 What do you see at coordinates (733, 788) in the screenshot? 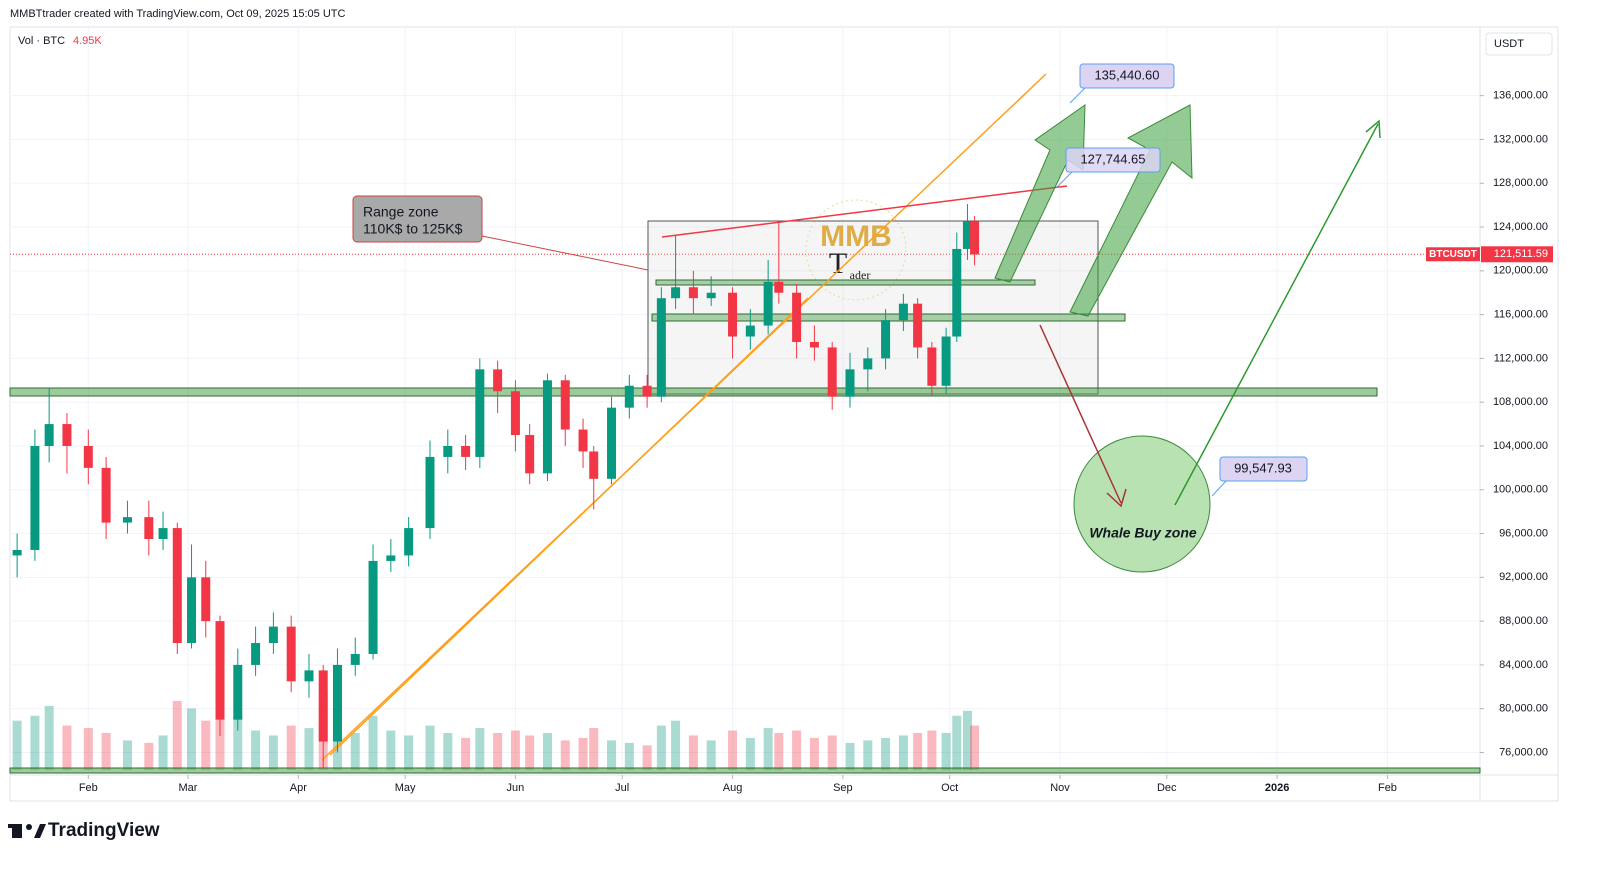
I see `x-tick-label: Aug` at bounding box center [733, 788].